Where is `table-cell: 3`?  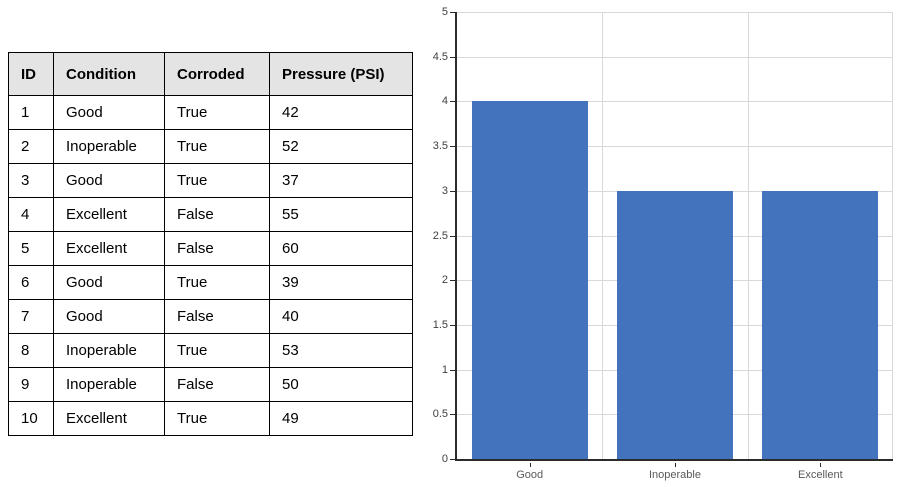
table-cell: 3 is located at coordinates (31, 180).